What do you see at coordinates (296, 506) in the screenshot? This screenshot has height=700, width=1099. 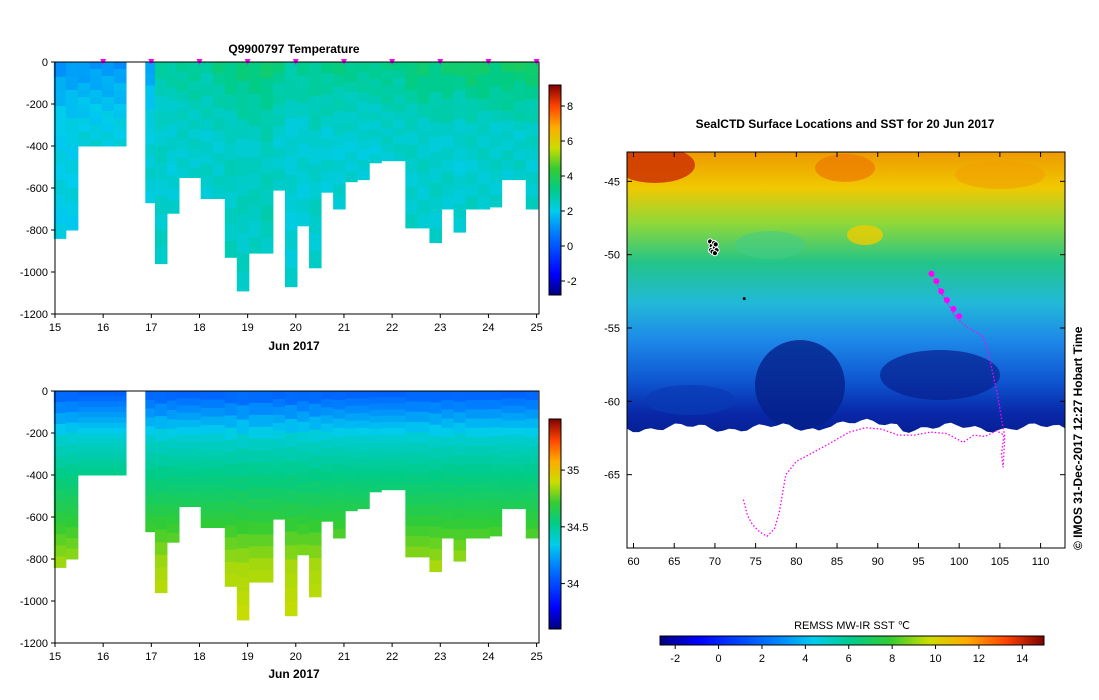 I see `salinity-cells` at bounding box center [296, 506].